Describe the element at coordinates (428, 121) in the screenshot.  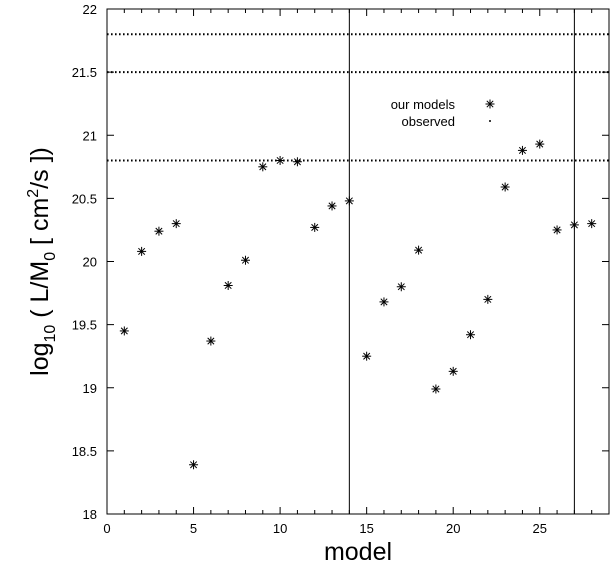
I see `legend-label-observed: observed` at that location.